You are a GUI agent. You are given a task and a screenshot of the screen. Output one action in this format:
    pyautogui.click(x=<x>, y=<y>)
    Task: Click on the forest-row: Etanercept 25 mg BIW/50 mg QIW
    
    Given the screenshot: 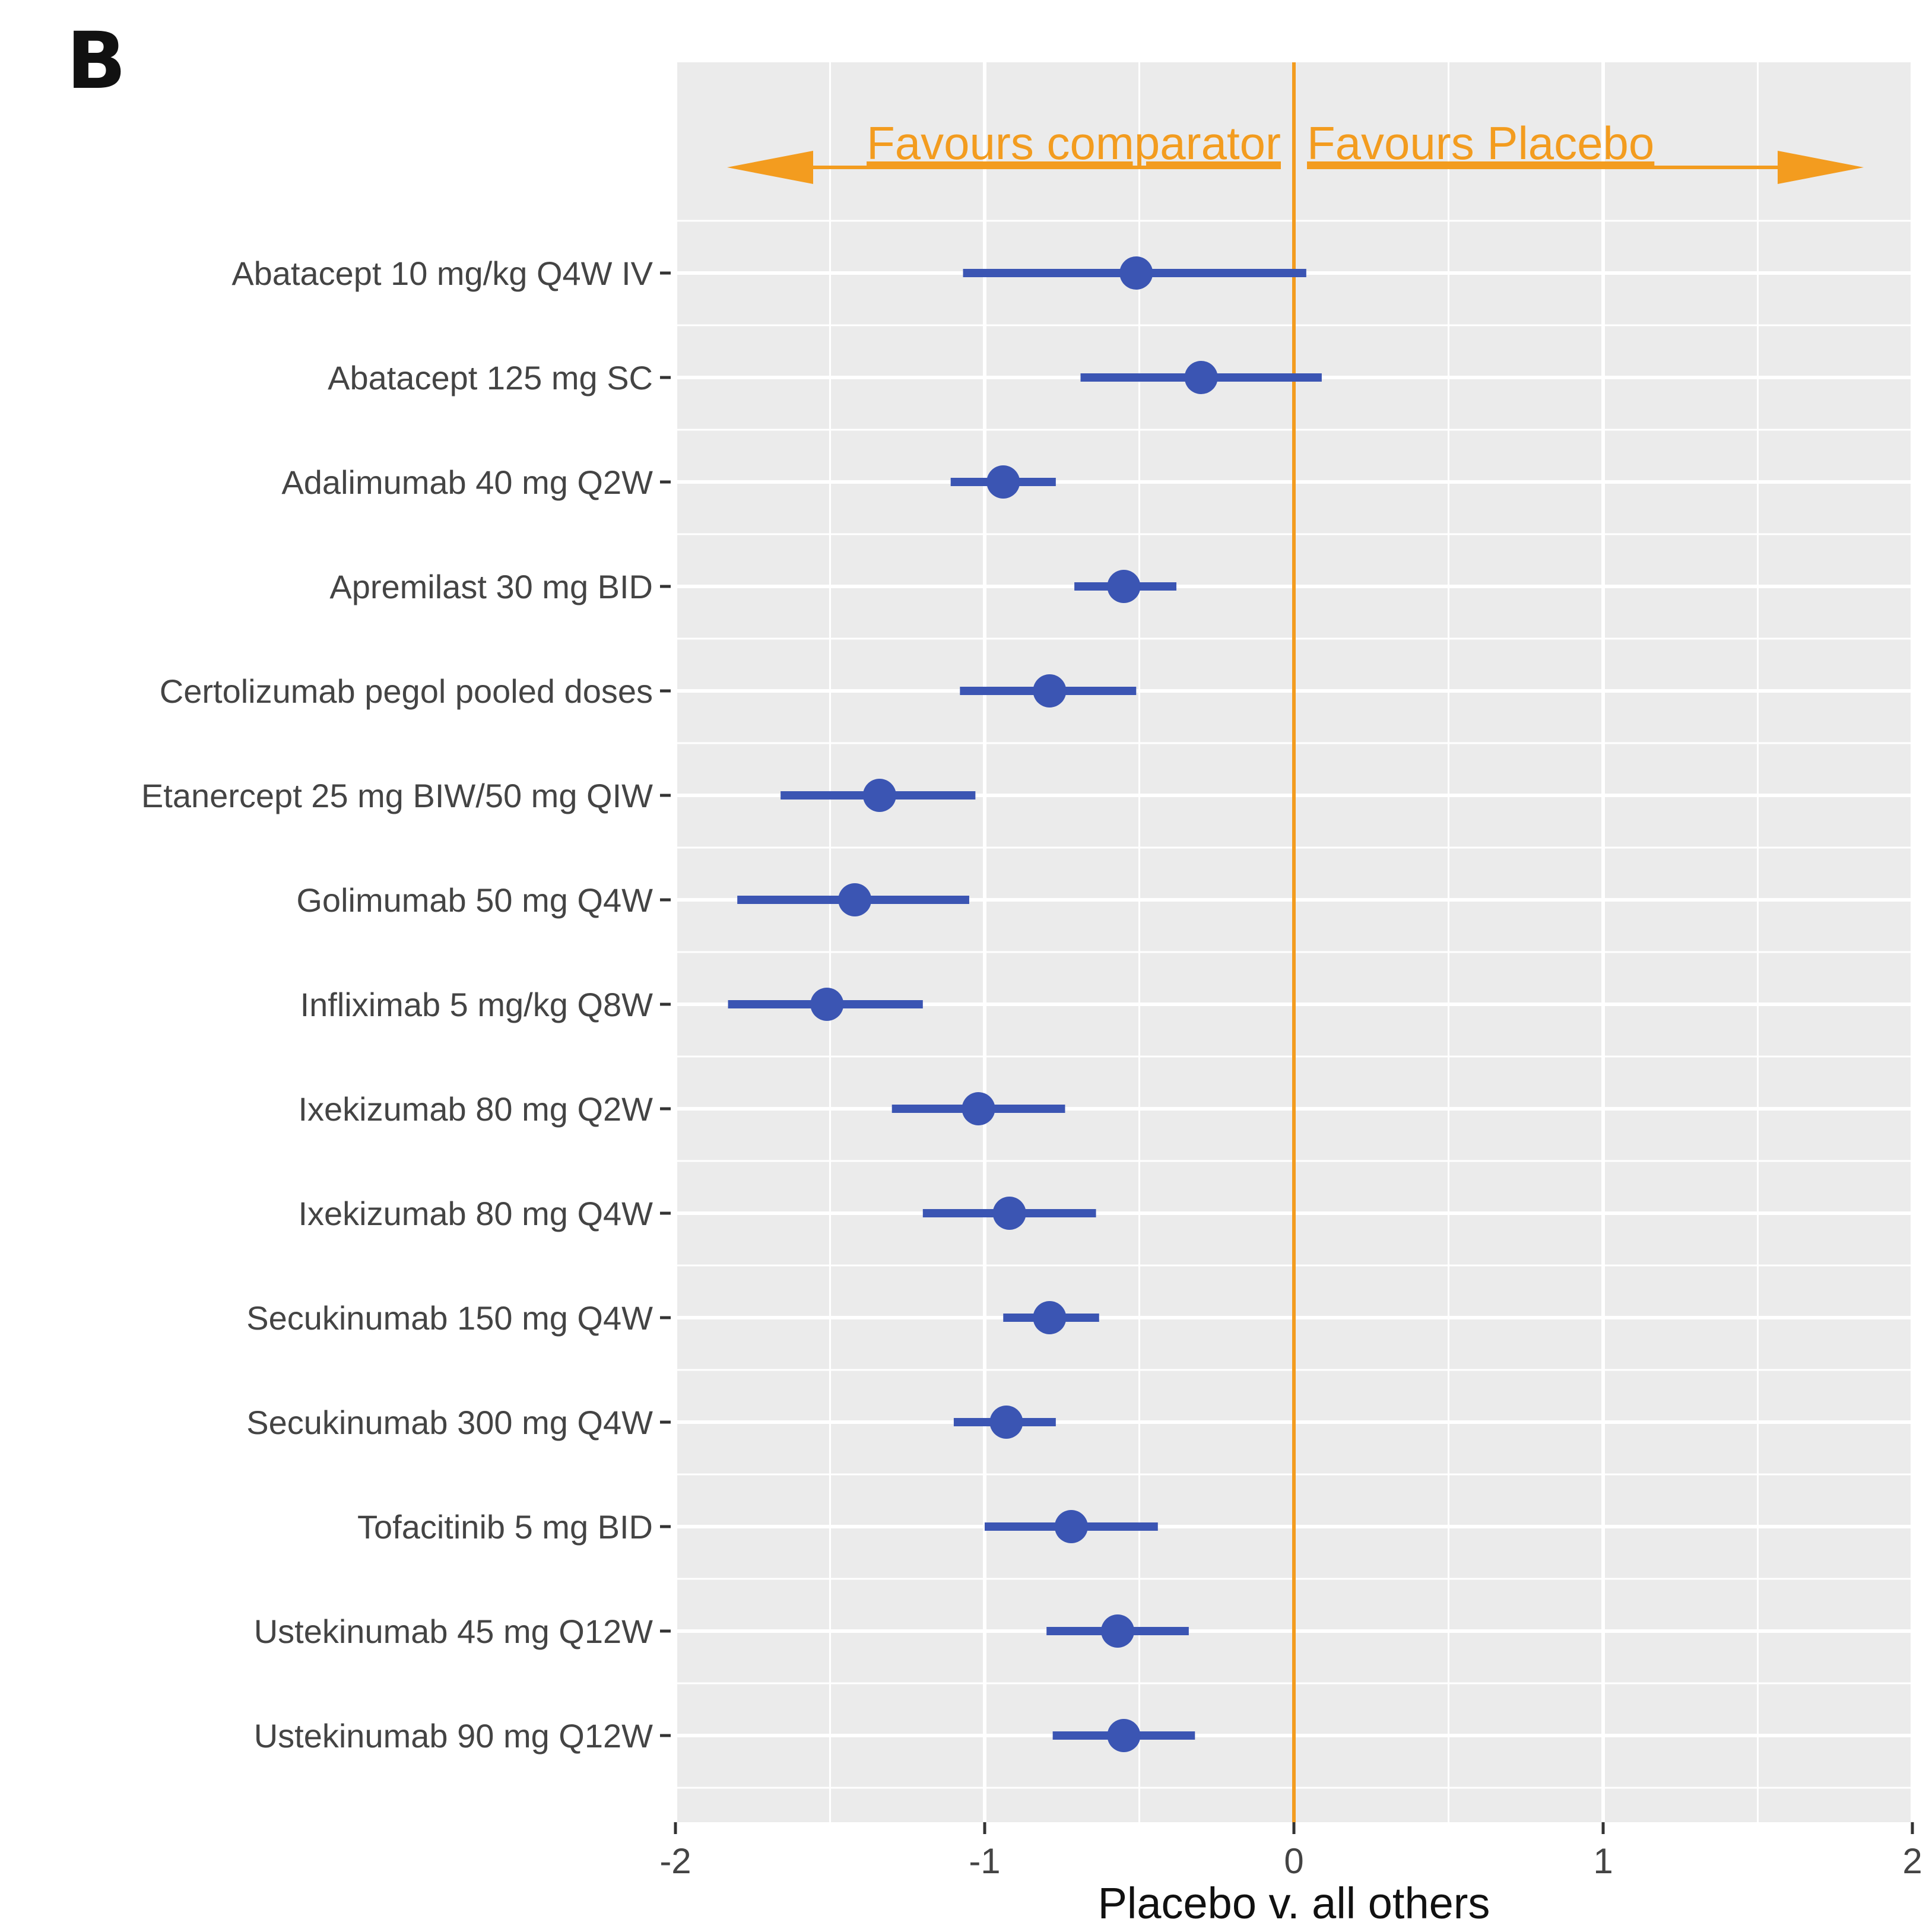 What is the action you would take?
    pyautogui.click(x=558, y=795)
    